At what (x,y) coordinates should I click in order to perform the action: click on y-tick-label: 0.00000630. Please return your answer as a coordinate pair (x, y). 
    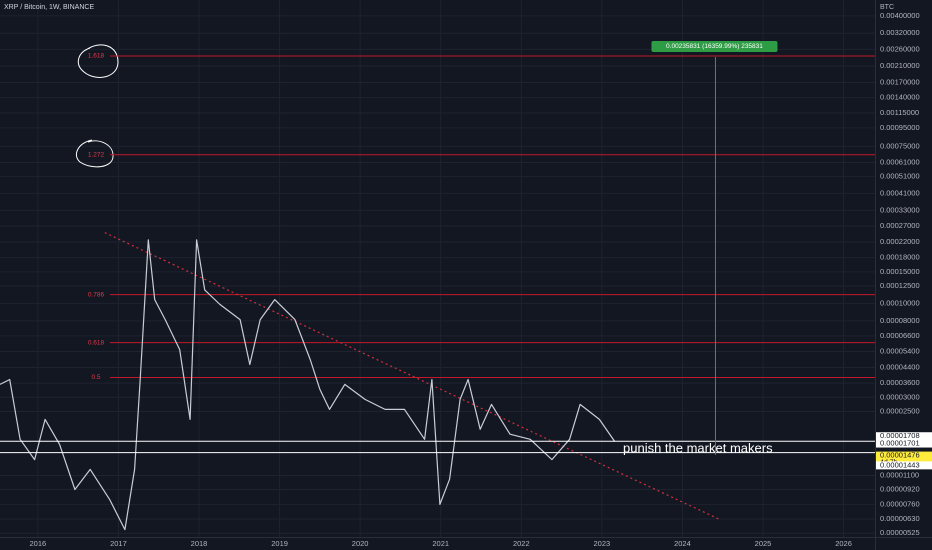
    Looking at the image, I should click on (900, 518).